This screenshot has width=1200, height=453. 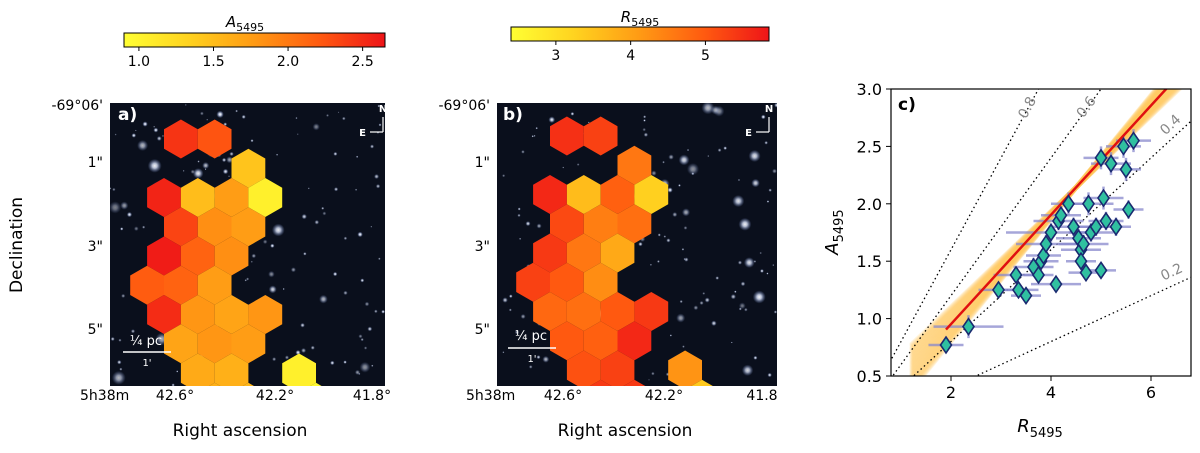 I want to click on x-tick-label: 2, so click(x=951, y=392).